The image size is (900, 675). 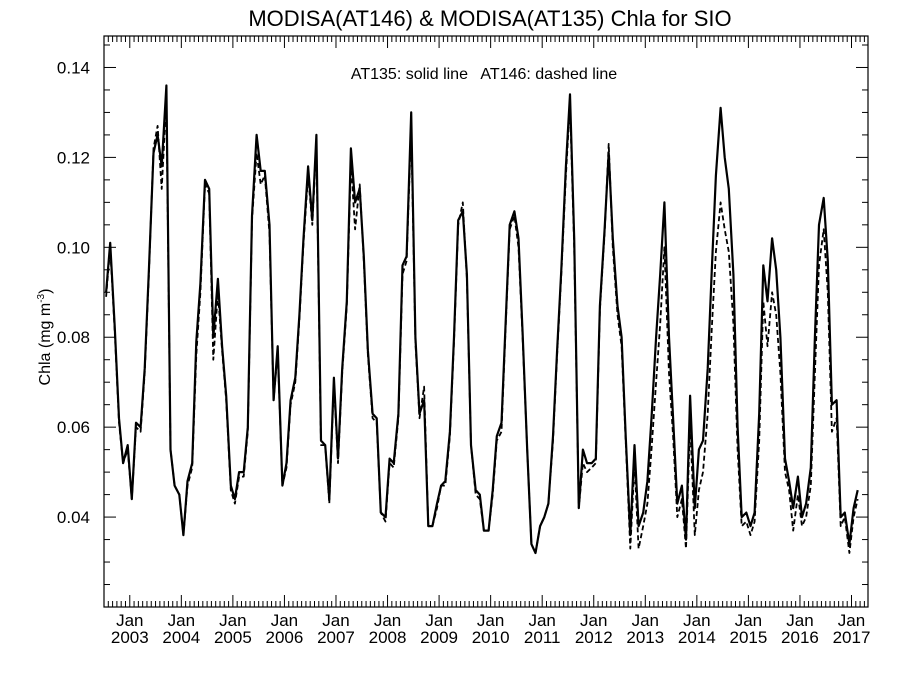 What do you see at coordinates (484, 74) in the screenshot?
I see `legend-text: AT135: solid line AT146: dashed line` at bounding box center [484, 74].